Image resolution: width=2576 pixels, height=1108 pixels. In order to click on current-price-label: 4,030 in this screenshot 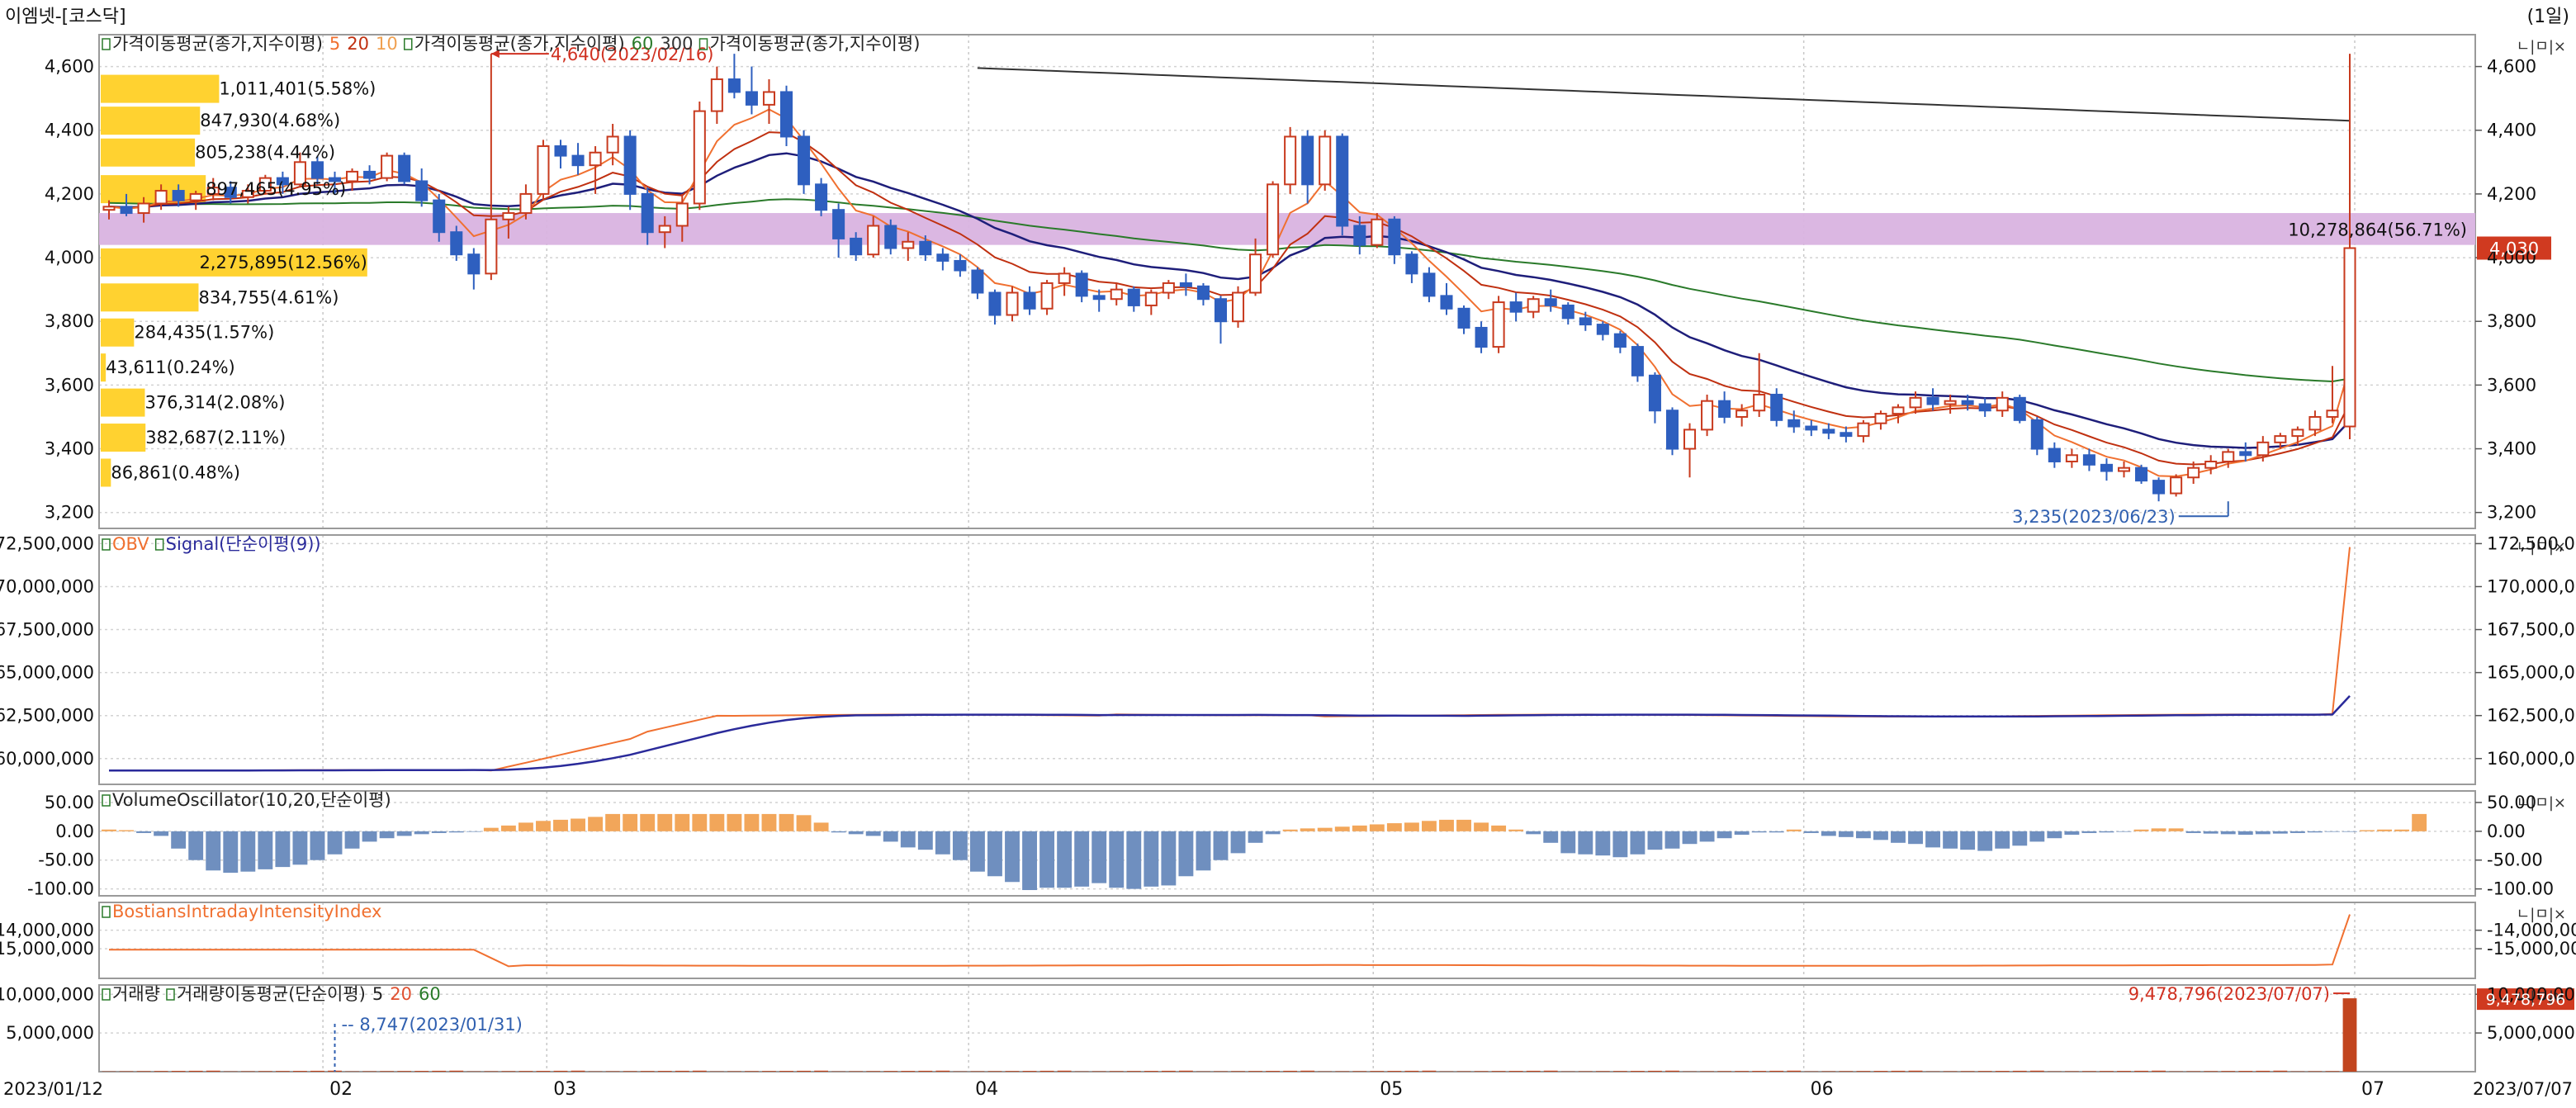, I will do `click(2514, 248)`.